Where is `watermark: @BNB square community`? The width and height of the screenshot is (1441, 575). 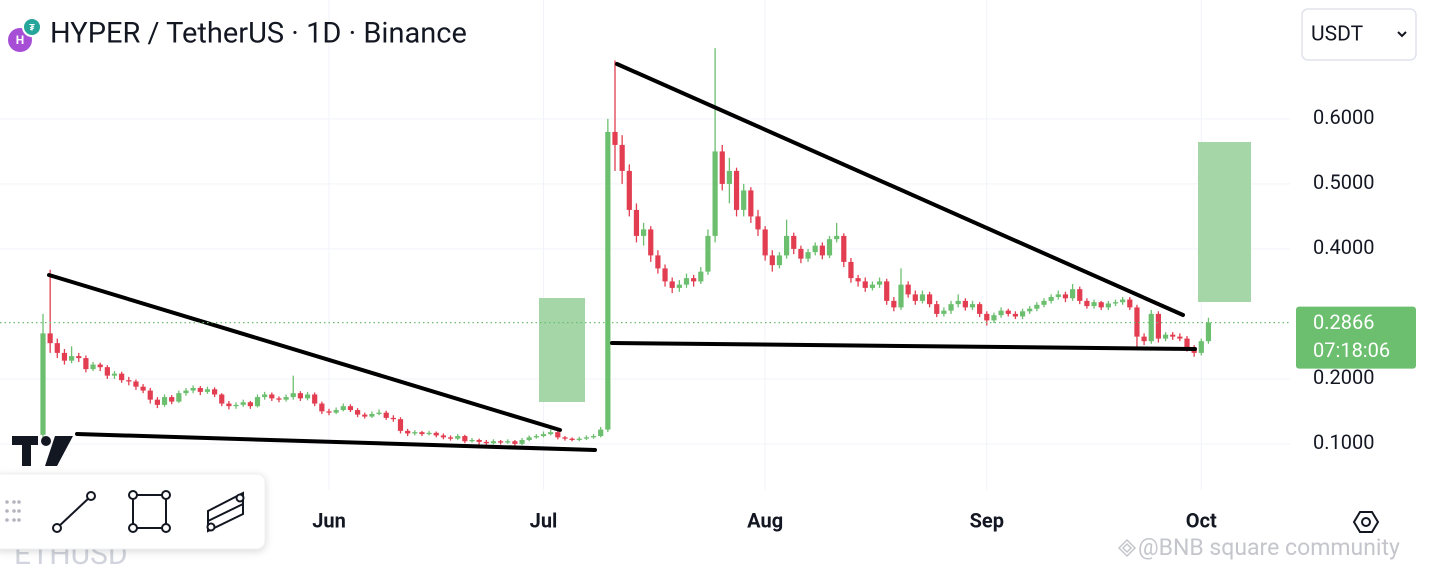 watermark: @BNB square community is located at coordinates (1258, 547).